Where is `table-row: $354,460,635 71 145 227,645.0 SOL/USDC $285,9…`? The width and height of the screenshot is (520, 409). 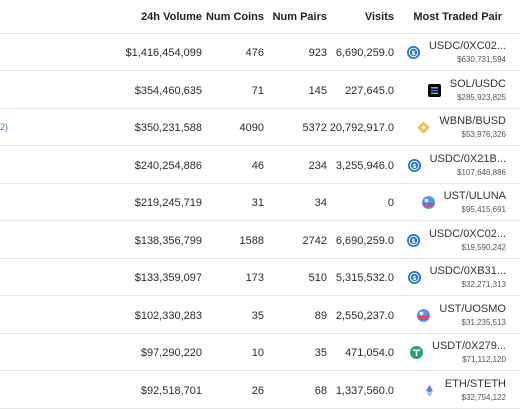 table-row: $354,460,635 71 145 227,645.0 SOL/USDC $285,9… is located at coordinates (260, 90).